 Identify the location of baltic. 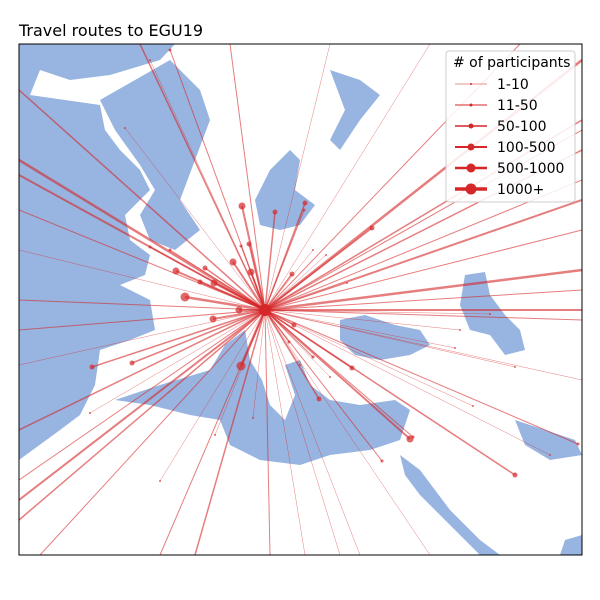
(317, 150).